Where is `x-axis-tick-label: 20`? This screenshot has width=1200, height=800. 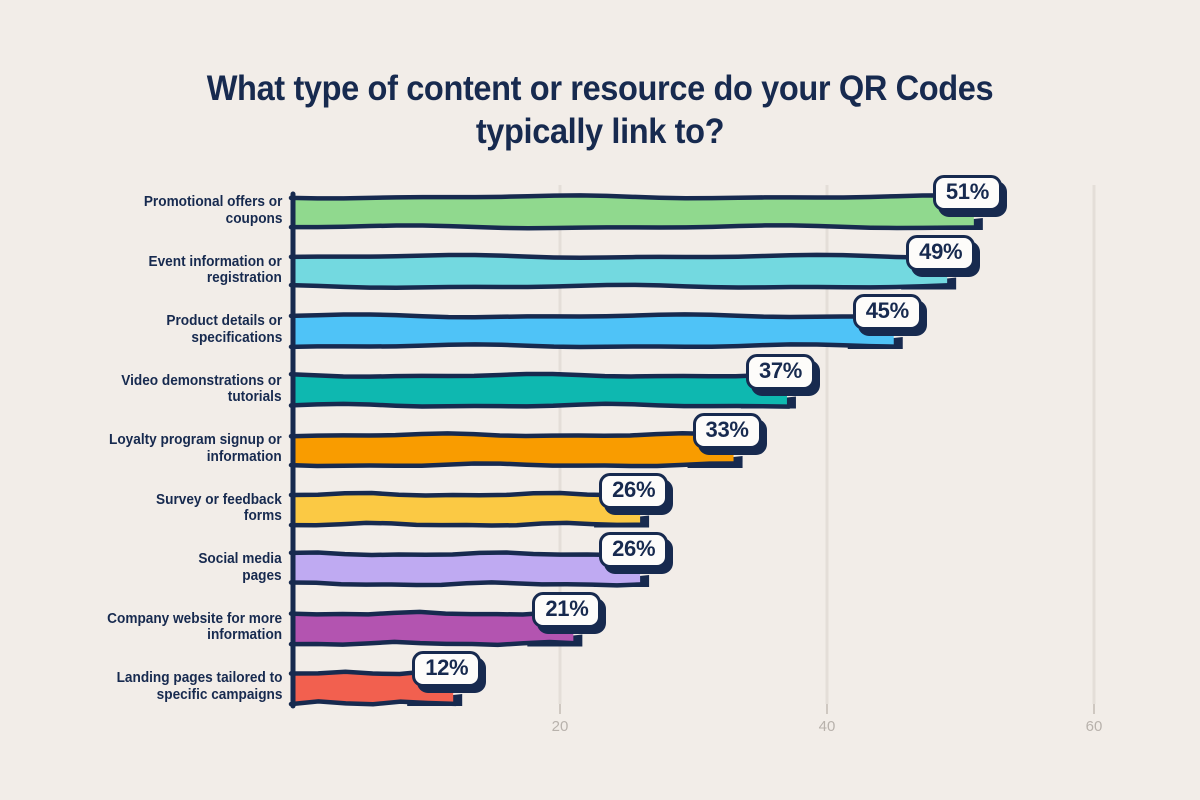 x-axis-tick-label: 20 is located at coordinates (560, 726).